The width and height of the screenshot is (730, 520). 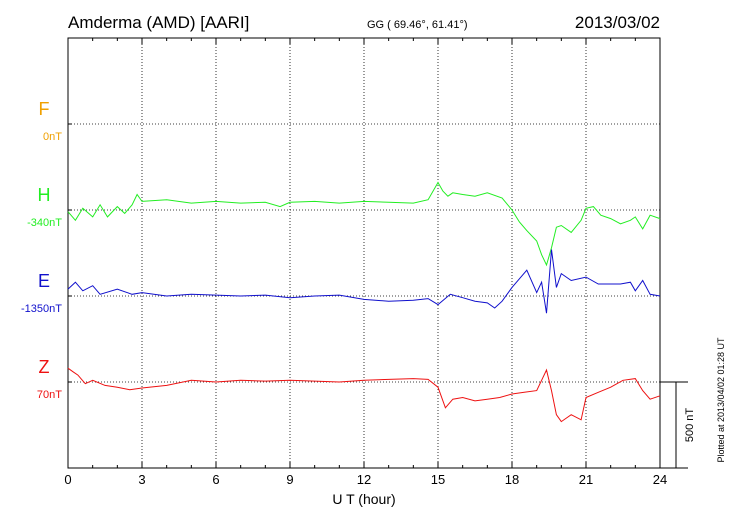 What do you see at coordinates (438, 479) in the screenshot?
I see `x-tick-label: 15` at bounding box center [438, 479].